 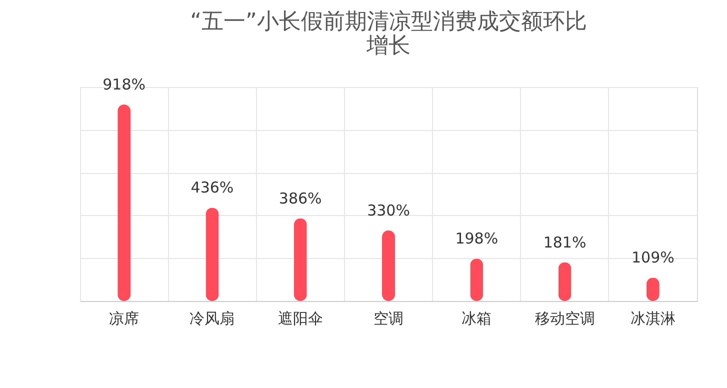 What do you see at coordinates (477, 319) in the screenshot?
I see `x-tick-label: 冰箱` at bounding box center [477, 319].